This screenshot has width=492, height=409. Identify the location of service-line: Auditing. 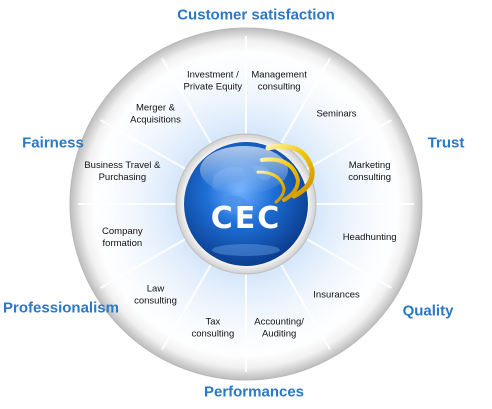
(279, 334).